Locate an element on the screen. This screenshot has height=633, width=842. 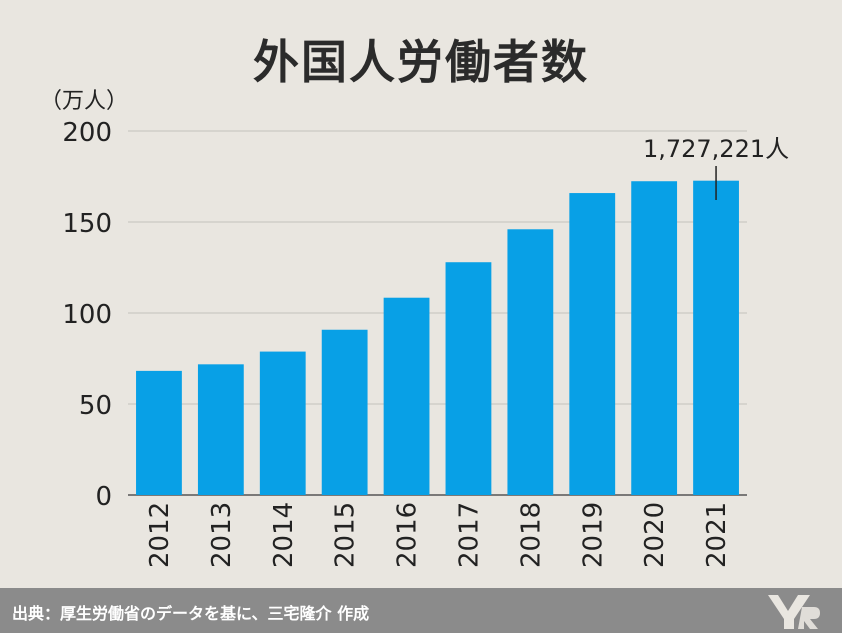
y-tick-label: 150 is located at coordinates (87, 224).